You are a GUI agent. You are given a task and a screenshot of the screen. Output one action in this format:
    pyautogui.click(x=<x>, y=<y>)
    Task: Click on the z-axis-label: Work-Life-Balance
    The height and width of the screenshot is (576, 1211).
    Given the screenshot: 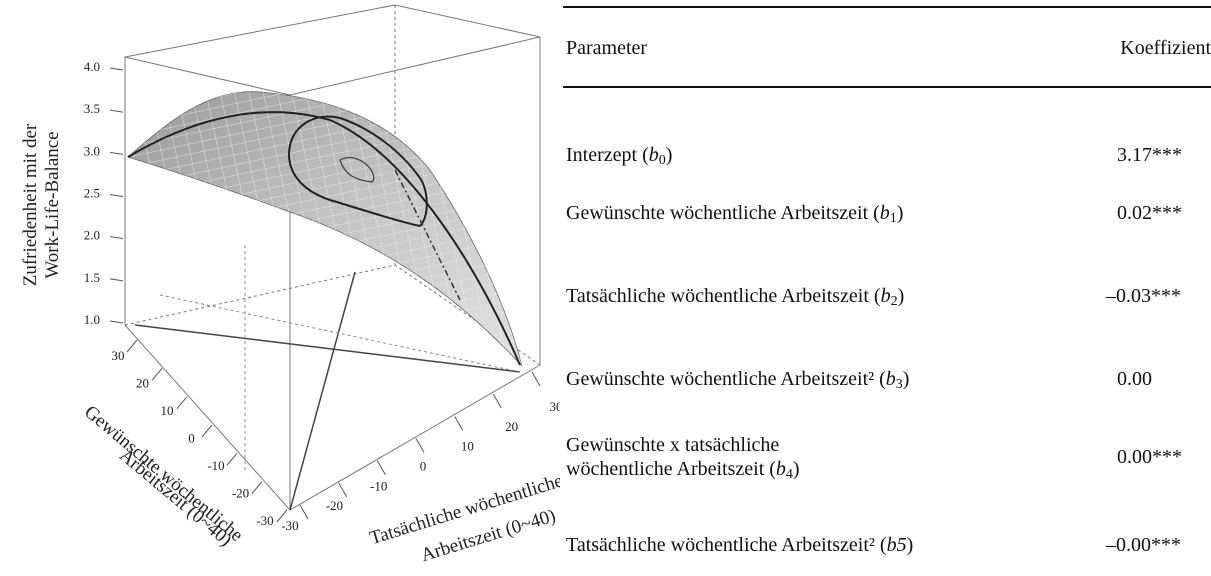 What is the action you would take?
    pyautogui.click(x=52, y=204)
    